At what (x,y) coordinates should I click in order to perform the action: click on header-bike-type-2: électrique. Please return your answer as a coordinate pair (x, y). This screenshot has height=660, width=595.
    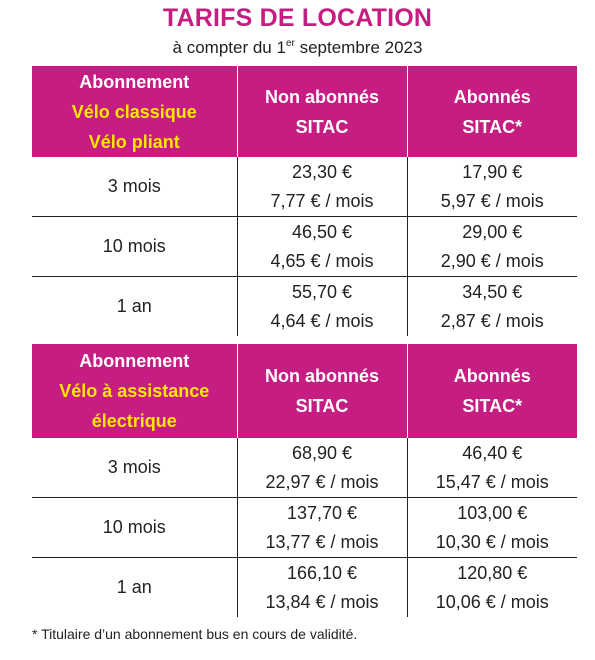
    Looking at the image, I should click on (134, 421).